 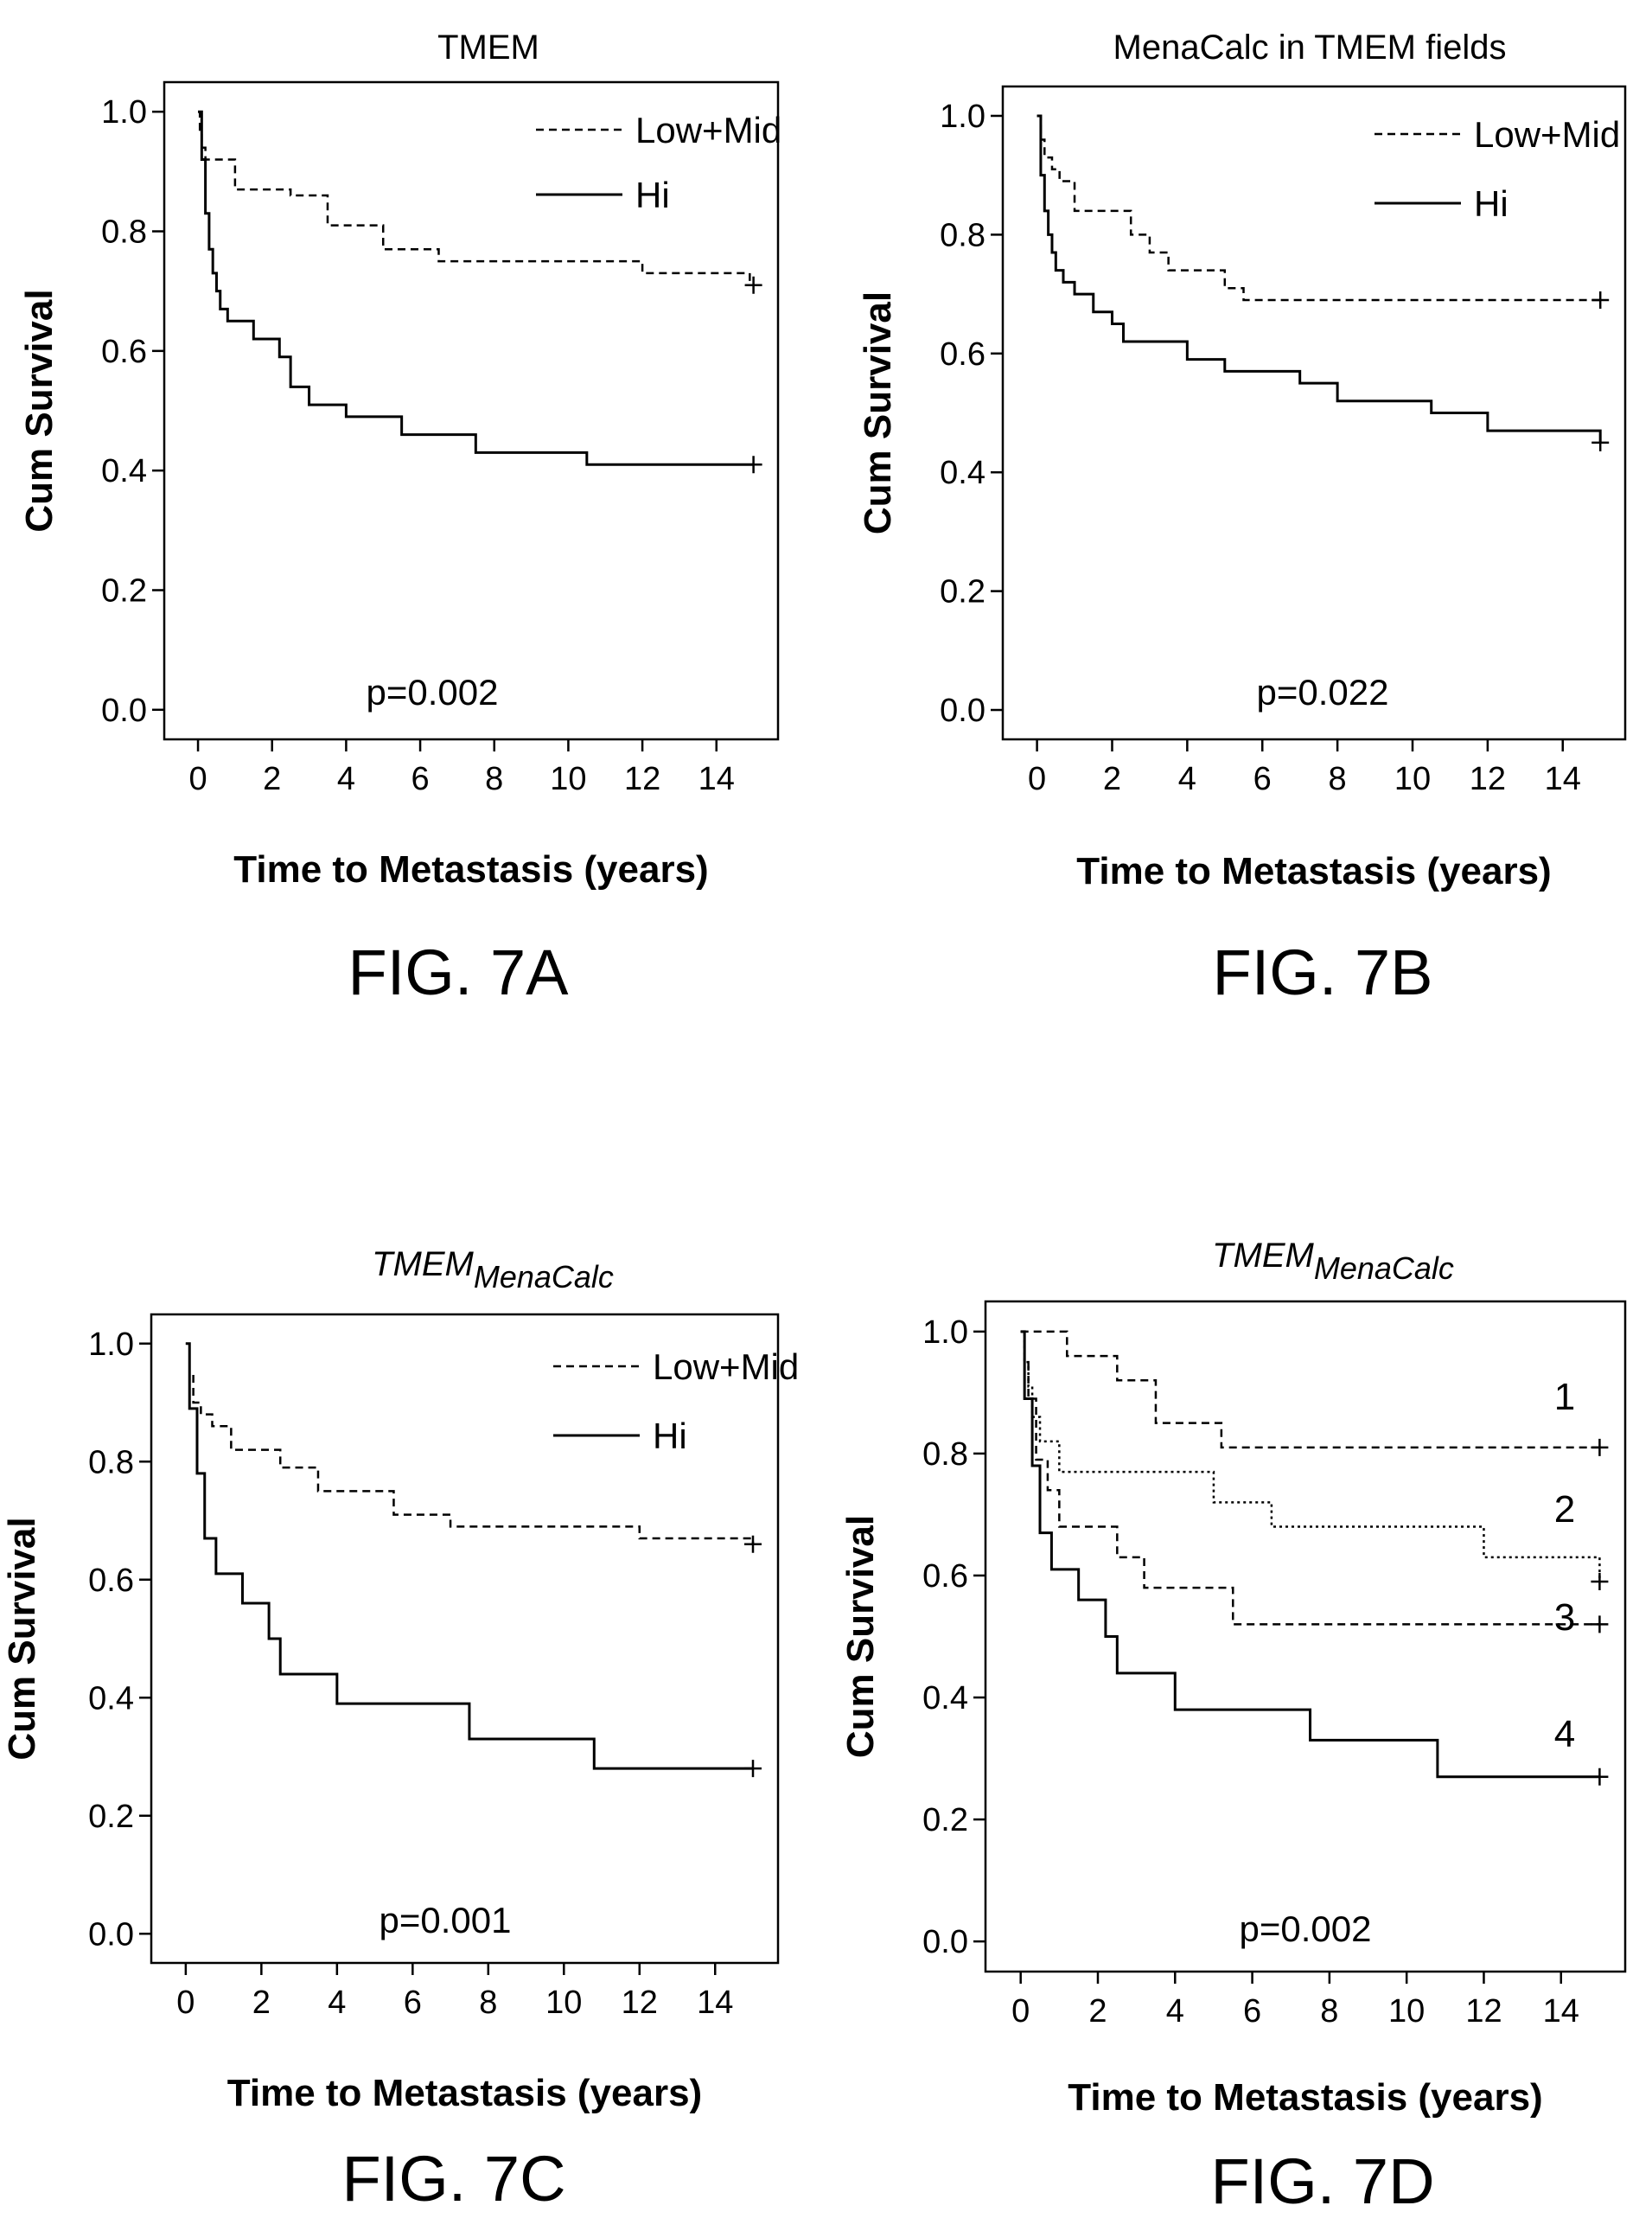 I want to click on panel-c-series-1-censor-mark, so click(x=753, y=1544).